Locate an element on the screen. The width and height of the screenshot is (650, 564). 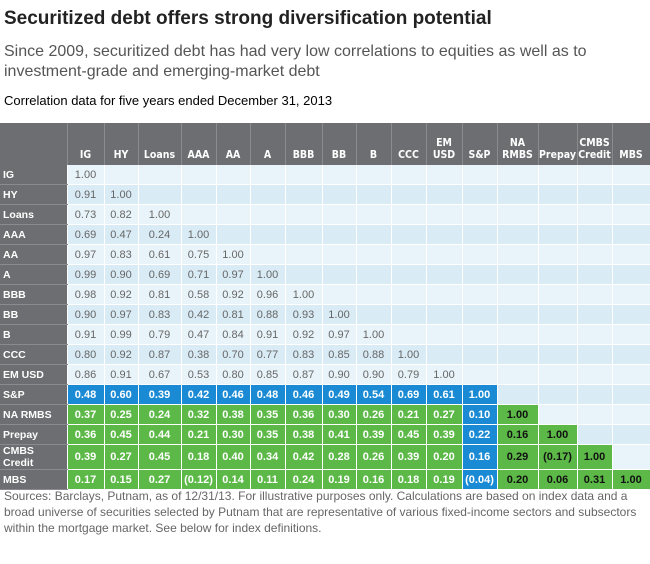
correlation-cell: 0.87 is located at coordinates (160, 354).